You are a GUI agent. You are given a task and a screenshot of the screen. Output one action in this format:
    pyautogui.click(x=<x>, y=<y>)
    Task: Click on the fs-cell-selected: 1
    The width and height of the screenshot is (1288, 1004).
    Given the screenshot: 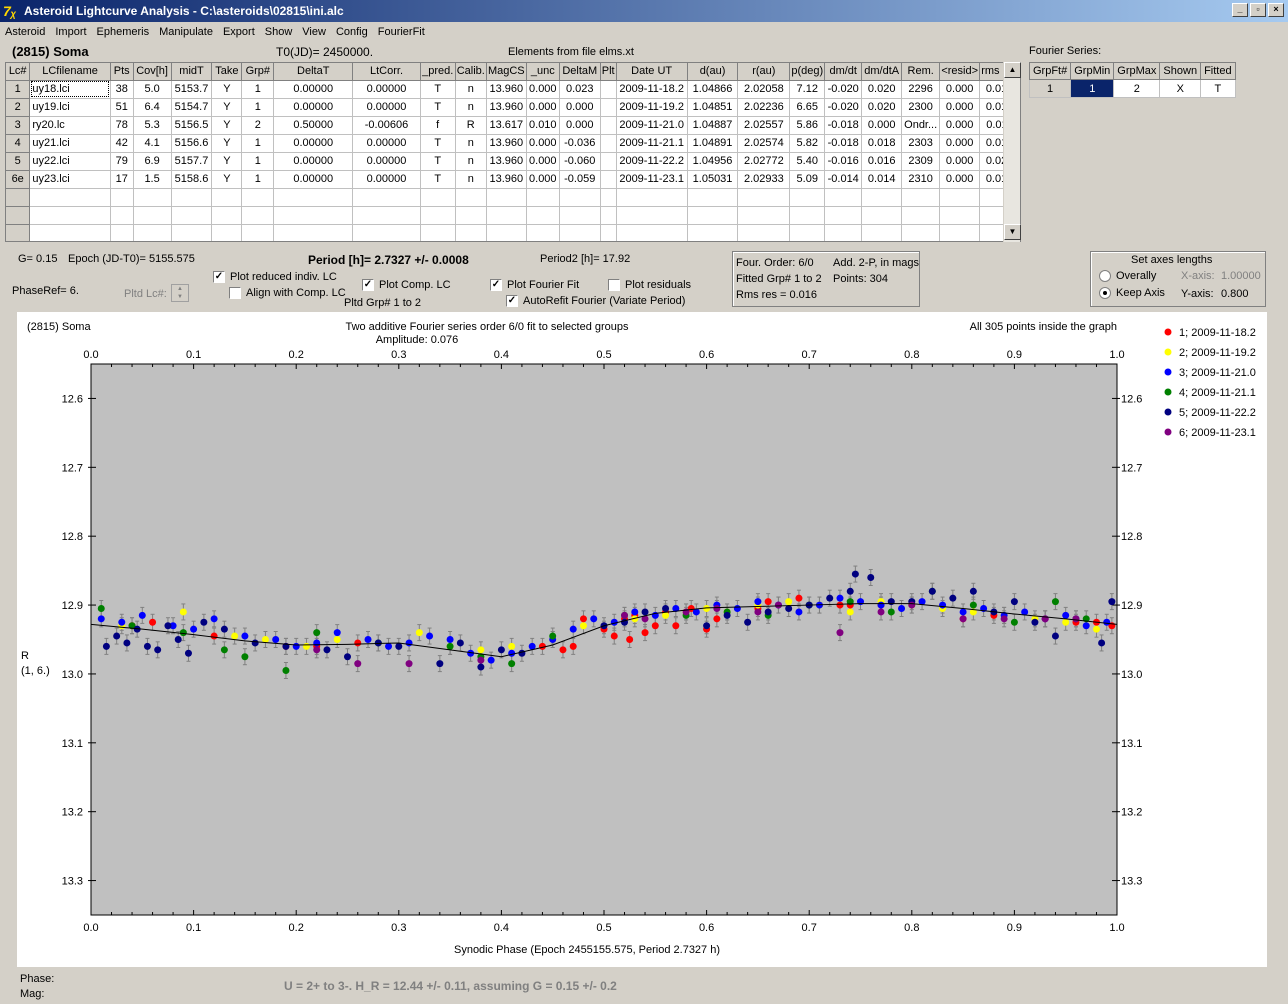 What is the action you would take?
    pyautogui.click(x=1092, y=88)
    